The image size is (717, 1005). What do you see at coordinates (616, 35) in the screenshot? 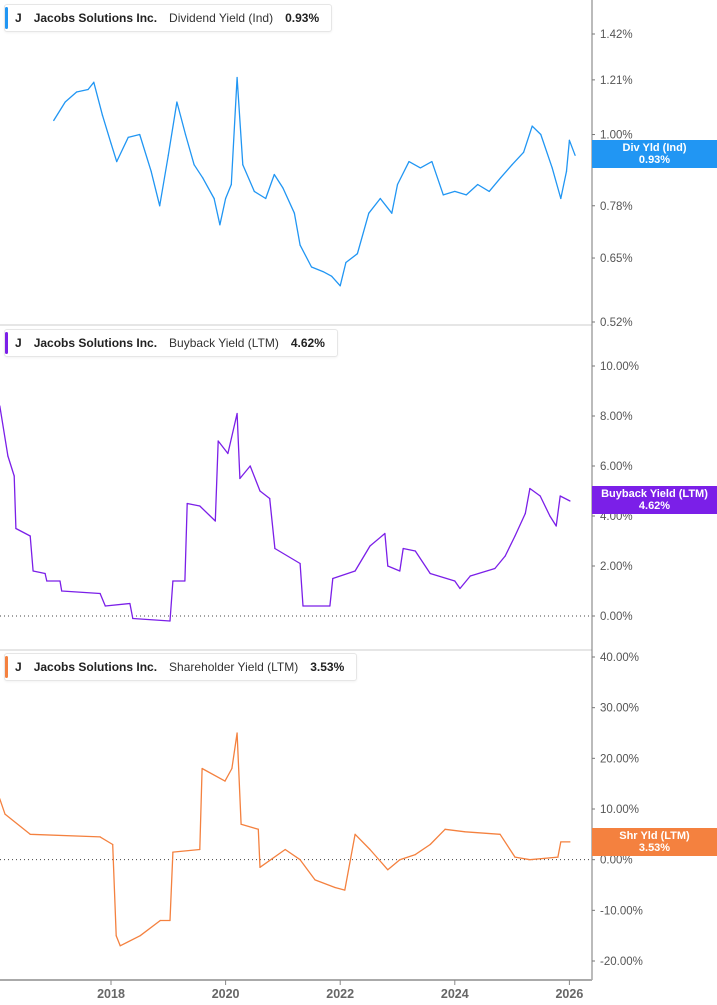
I see `y-tick-label: 1.42%` at bounding box center [616, 35].